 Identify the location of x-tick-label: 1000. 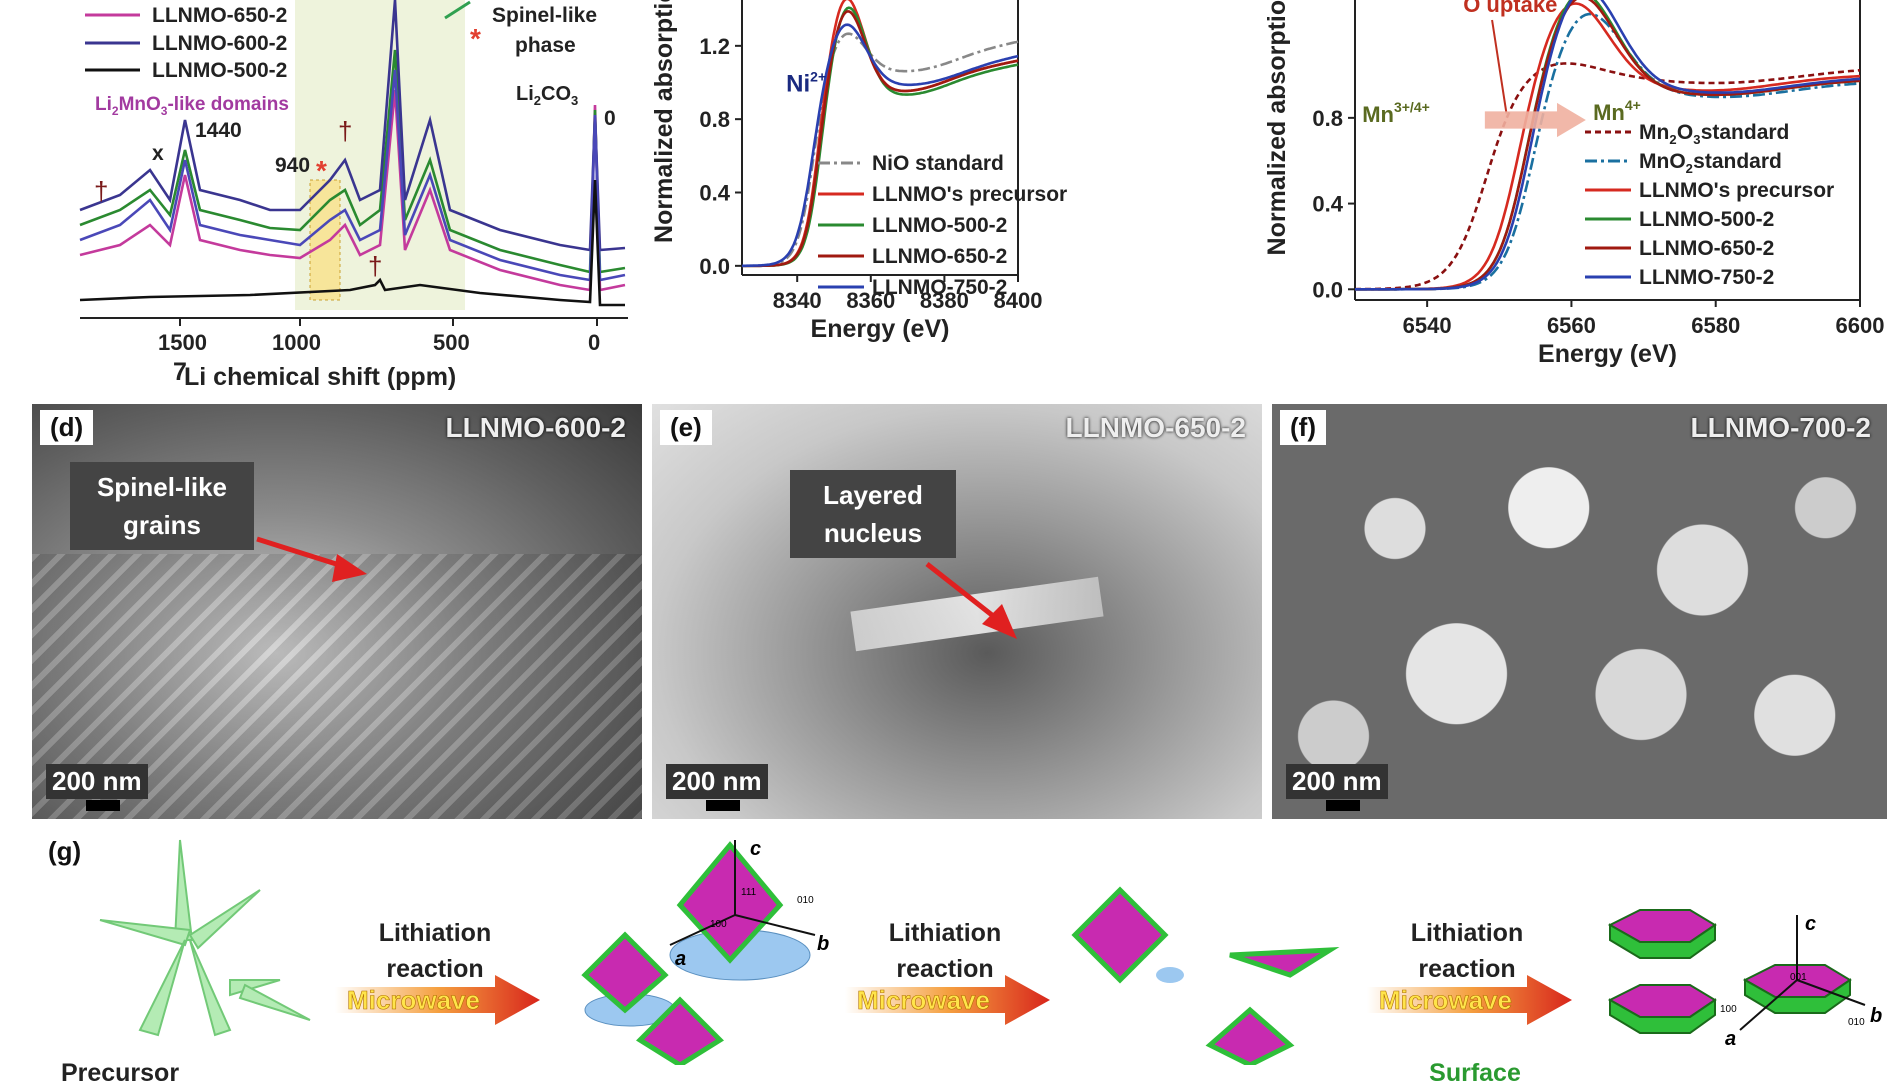
(296, 342).